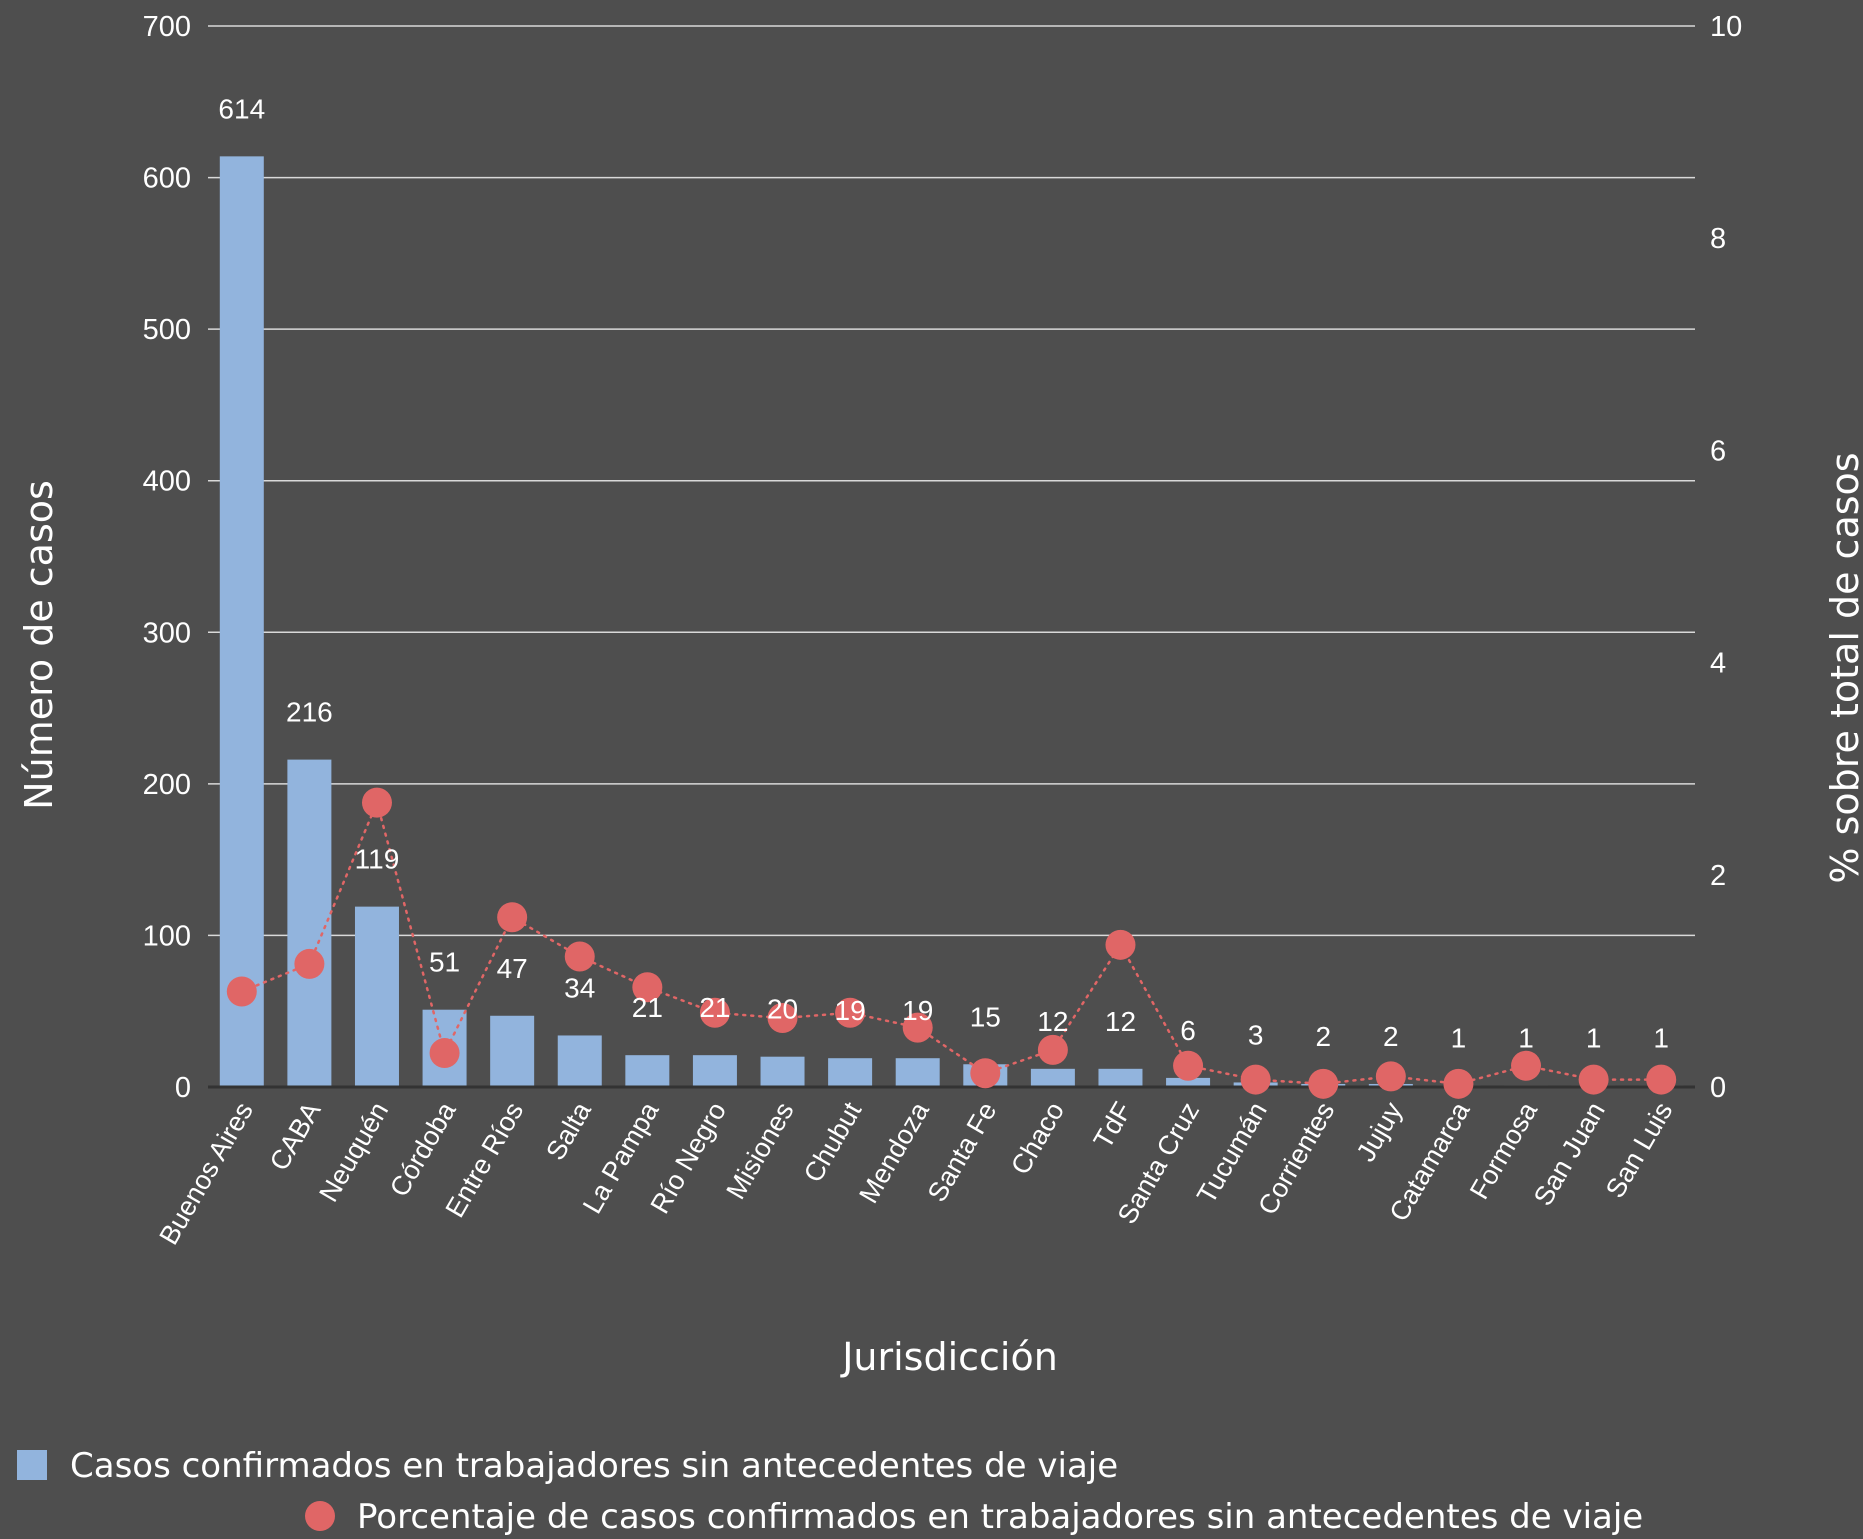 This screenshot has width=1863, height=1539. Describe the element at coordinates (39, 645) in the screenshot. I see `y-axis-title: Número de casos` at that location.